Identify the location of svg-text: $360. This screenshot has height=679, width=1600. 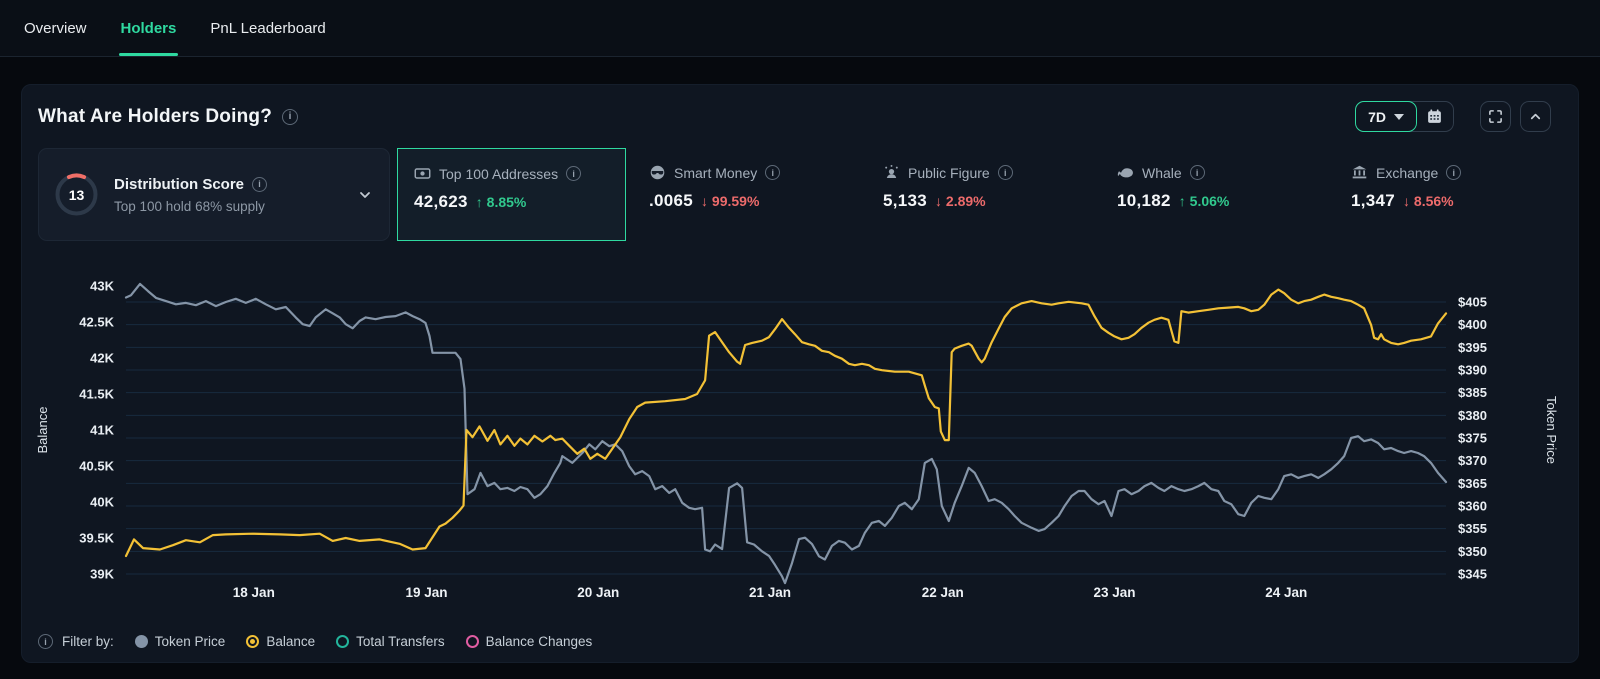
(1472, 506).